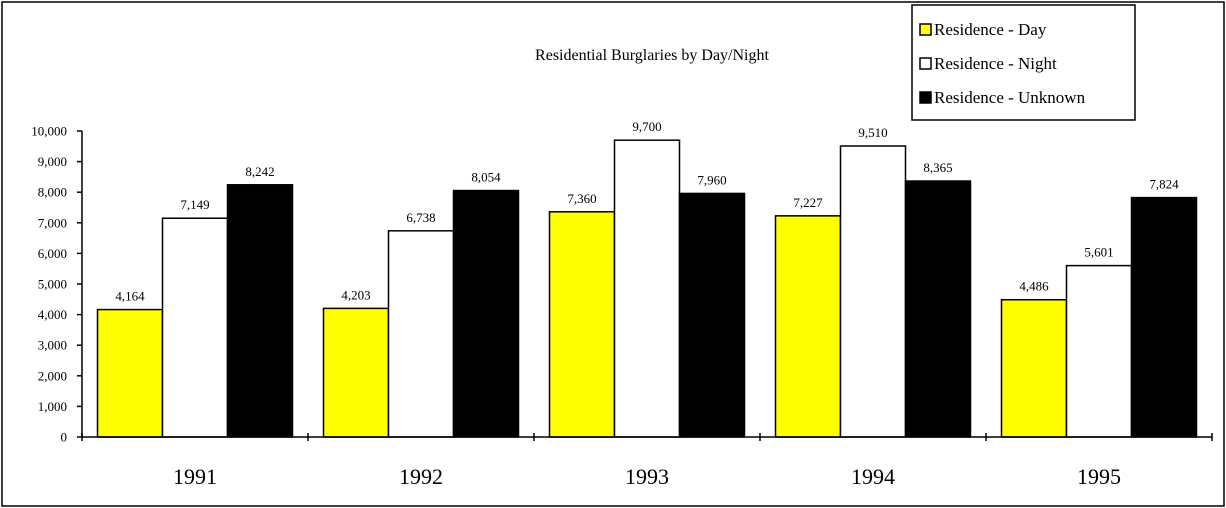 The width and height of the screenshot is (1226, 508). Describe the element at coordinates (52, 192) in the screenshot. I see `y-tick-label: 8,000` at that location.